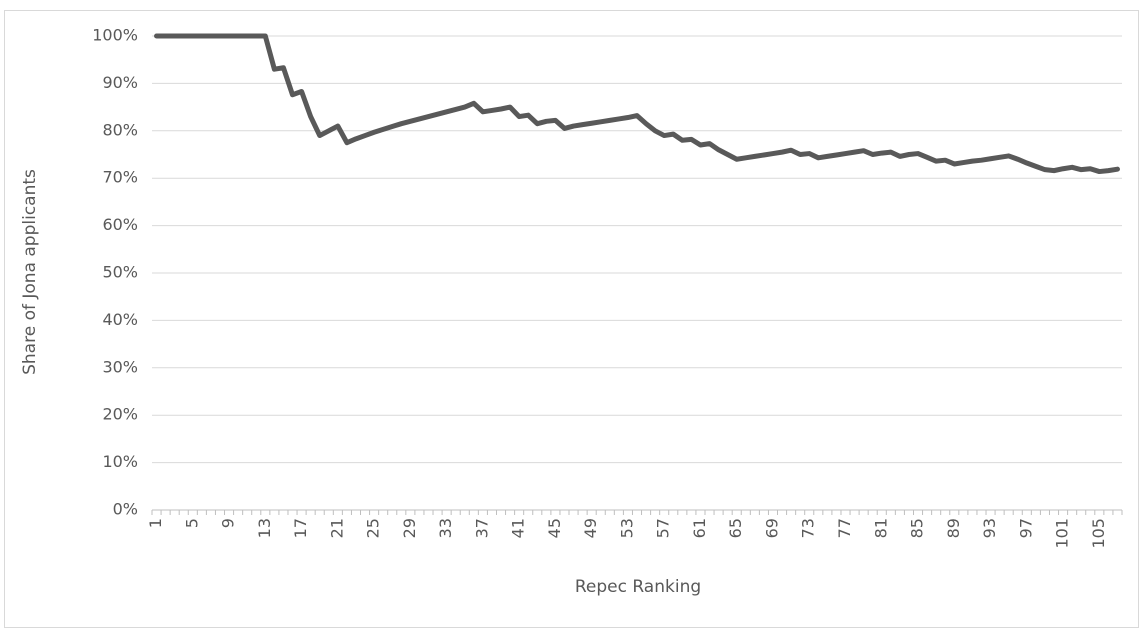 Image resolution: width=1140 pixels, height=629 pixels. What do you see at coordinates (120, 82) in the screenshot?
I see `y-tick-label: 90%` at bounding box center [120, 82].